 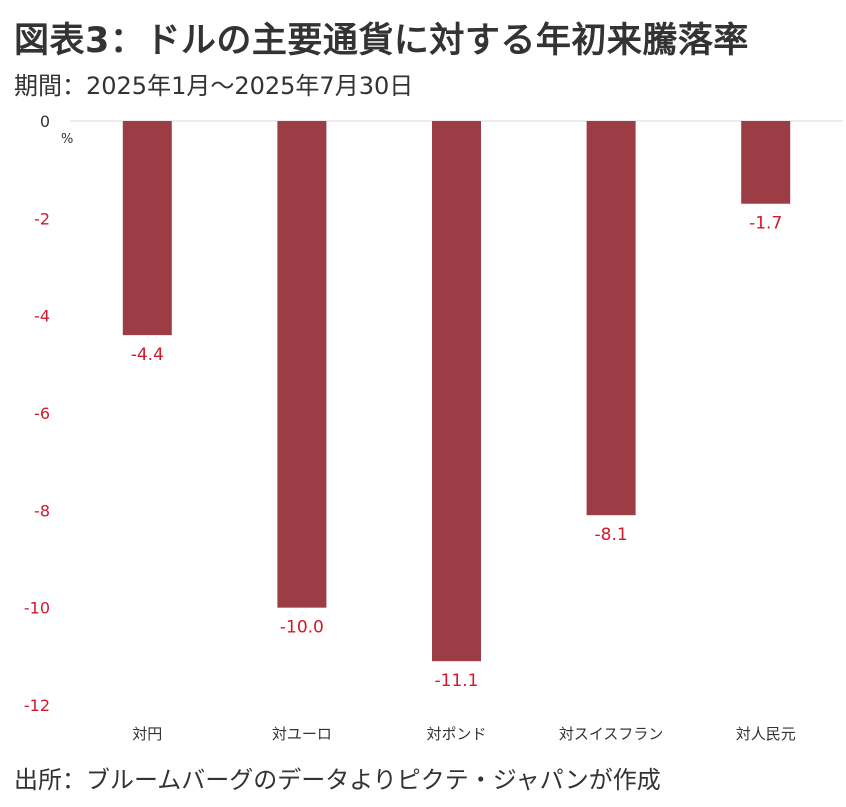 What do you see at coordinates (381, 41) in the screenshot?
I see `chart-title: 図表3：ドルの主要通貨に対する年初来騰落率` at bounding box center [381, 41].